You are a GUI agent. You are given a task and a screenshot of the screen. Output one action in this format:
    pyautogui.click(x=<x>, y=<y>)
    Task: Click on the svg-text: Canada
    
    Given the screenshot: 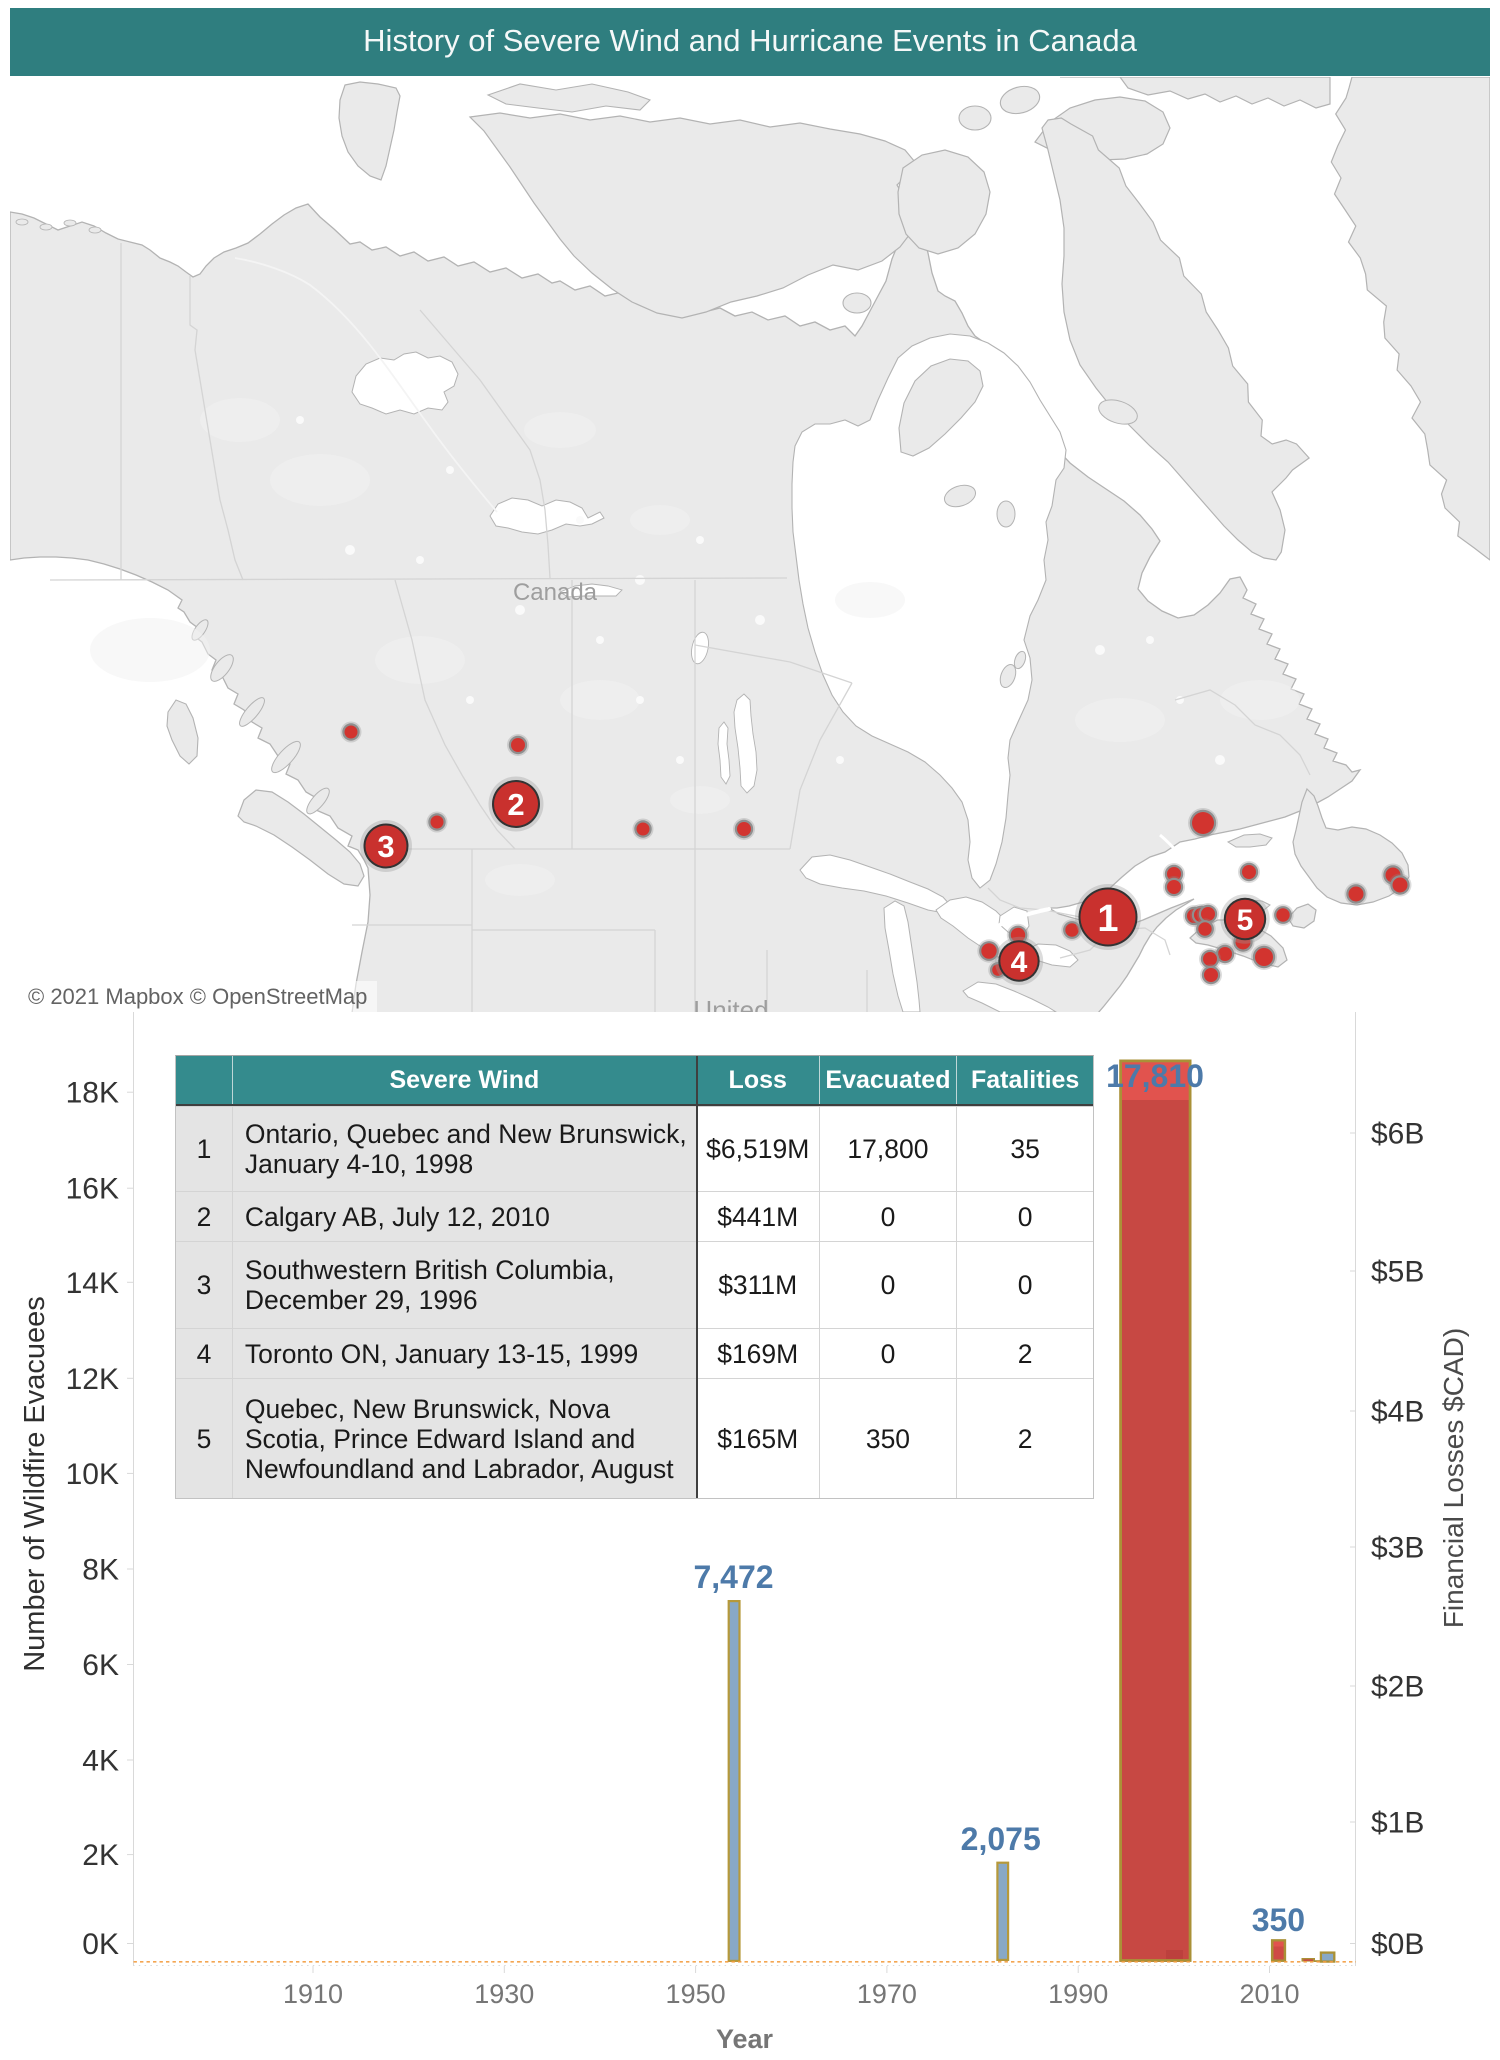 What is the action you would take?
    pyautogui.click(x=555, y=592)
    